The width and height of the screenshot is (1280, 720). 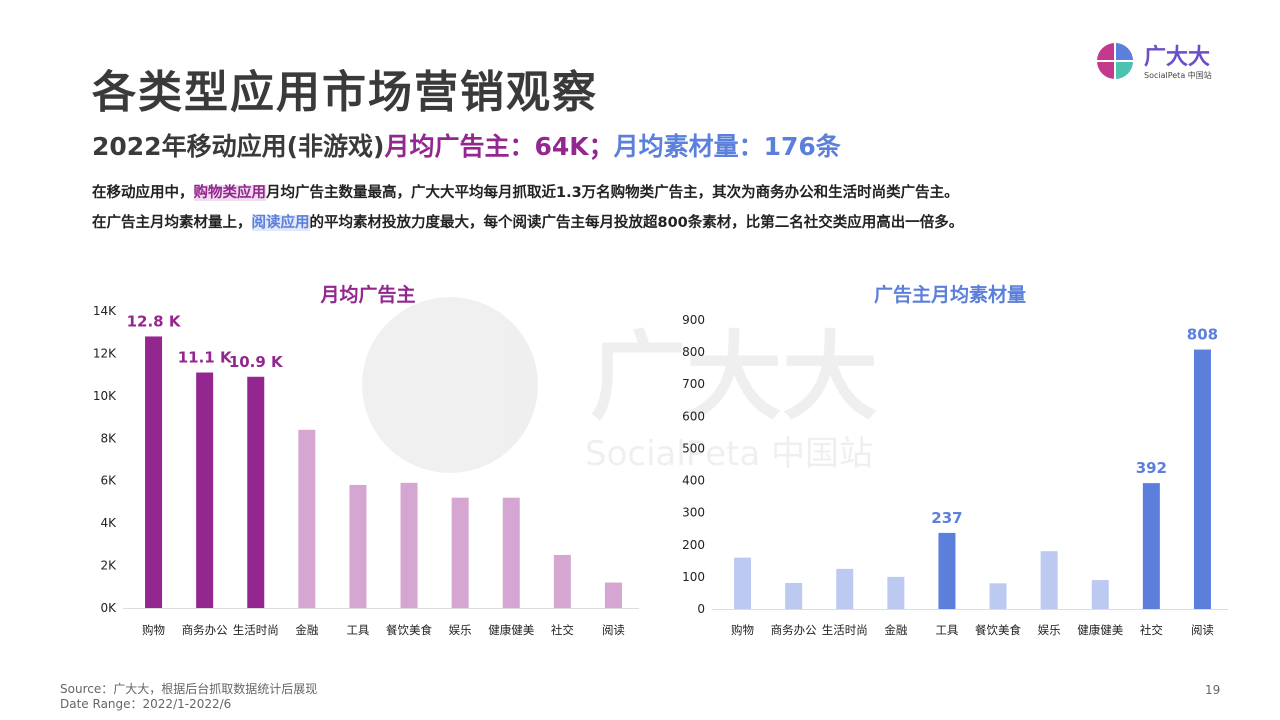 I want to click on y-tick-label: 200, so click(x=693, y=545).